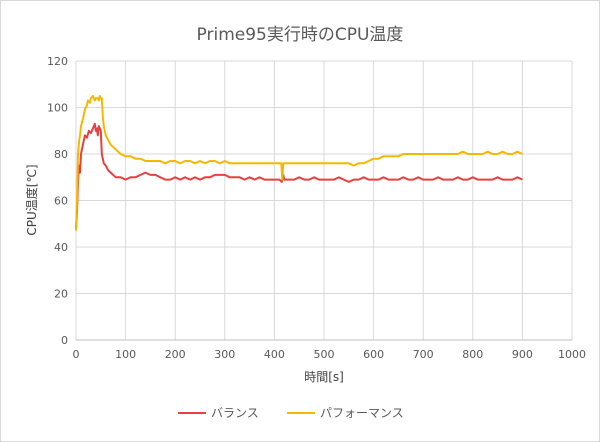 This screenshot has height=442, width=600. I want to click on x-tick-label: 1000, so click(572, 354).